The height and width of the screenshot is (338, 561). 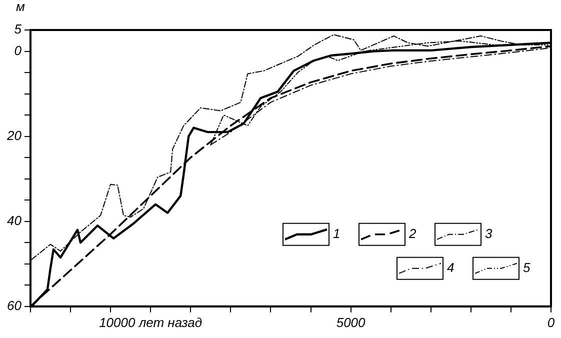 I want to click on y-tick-label: 0, so click(x=18, y=50).